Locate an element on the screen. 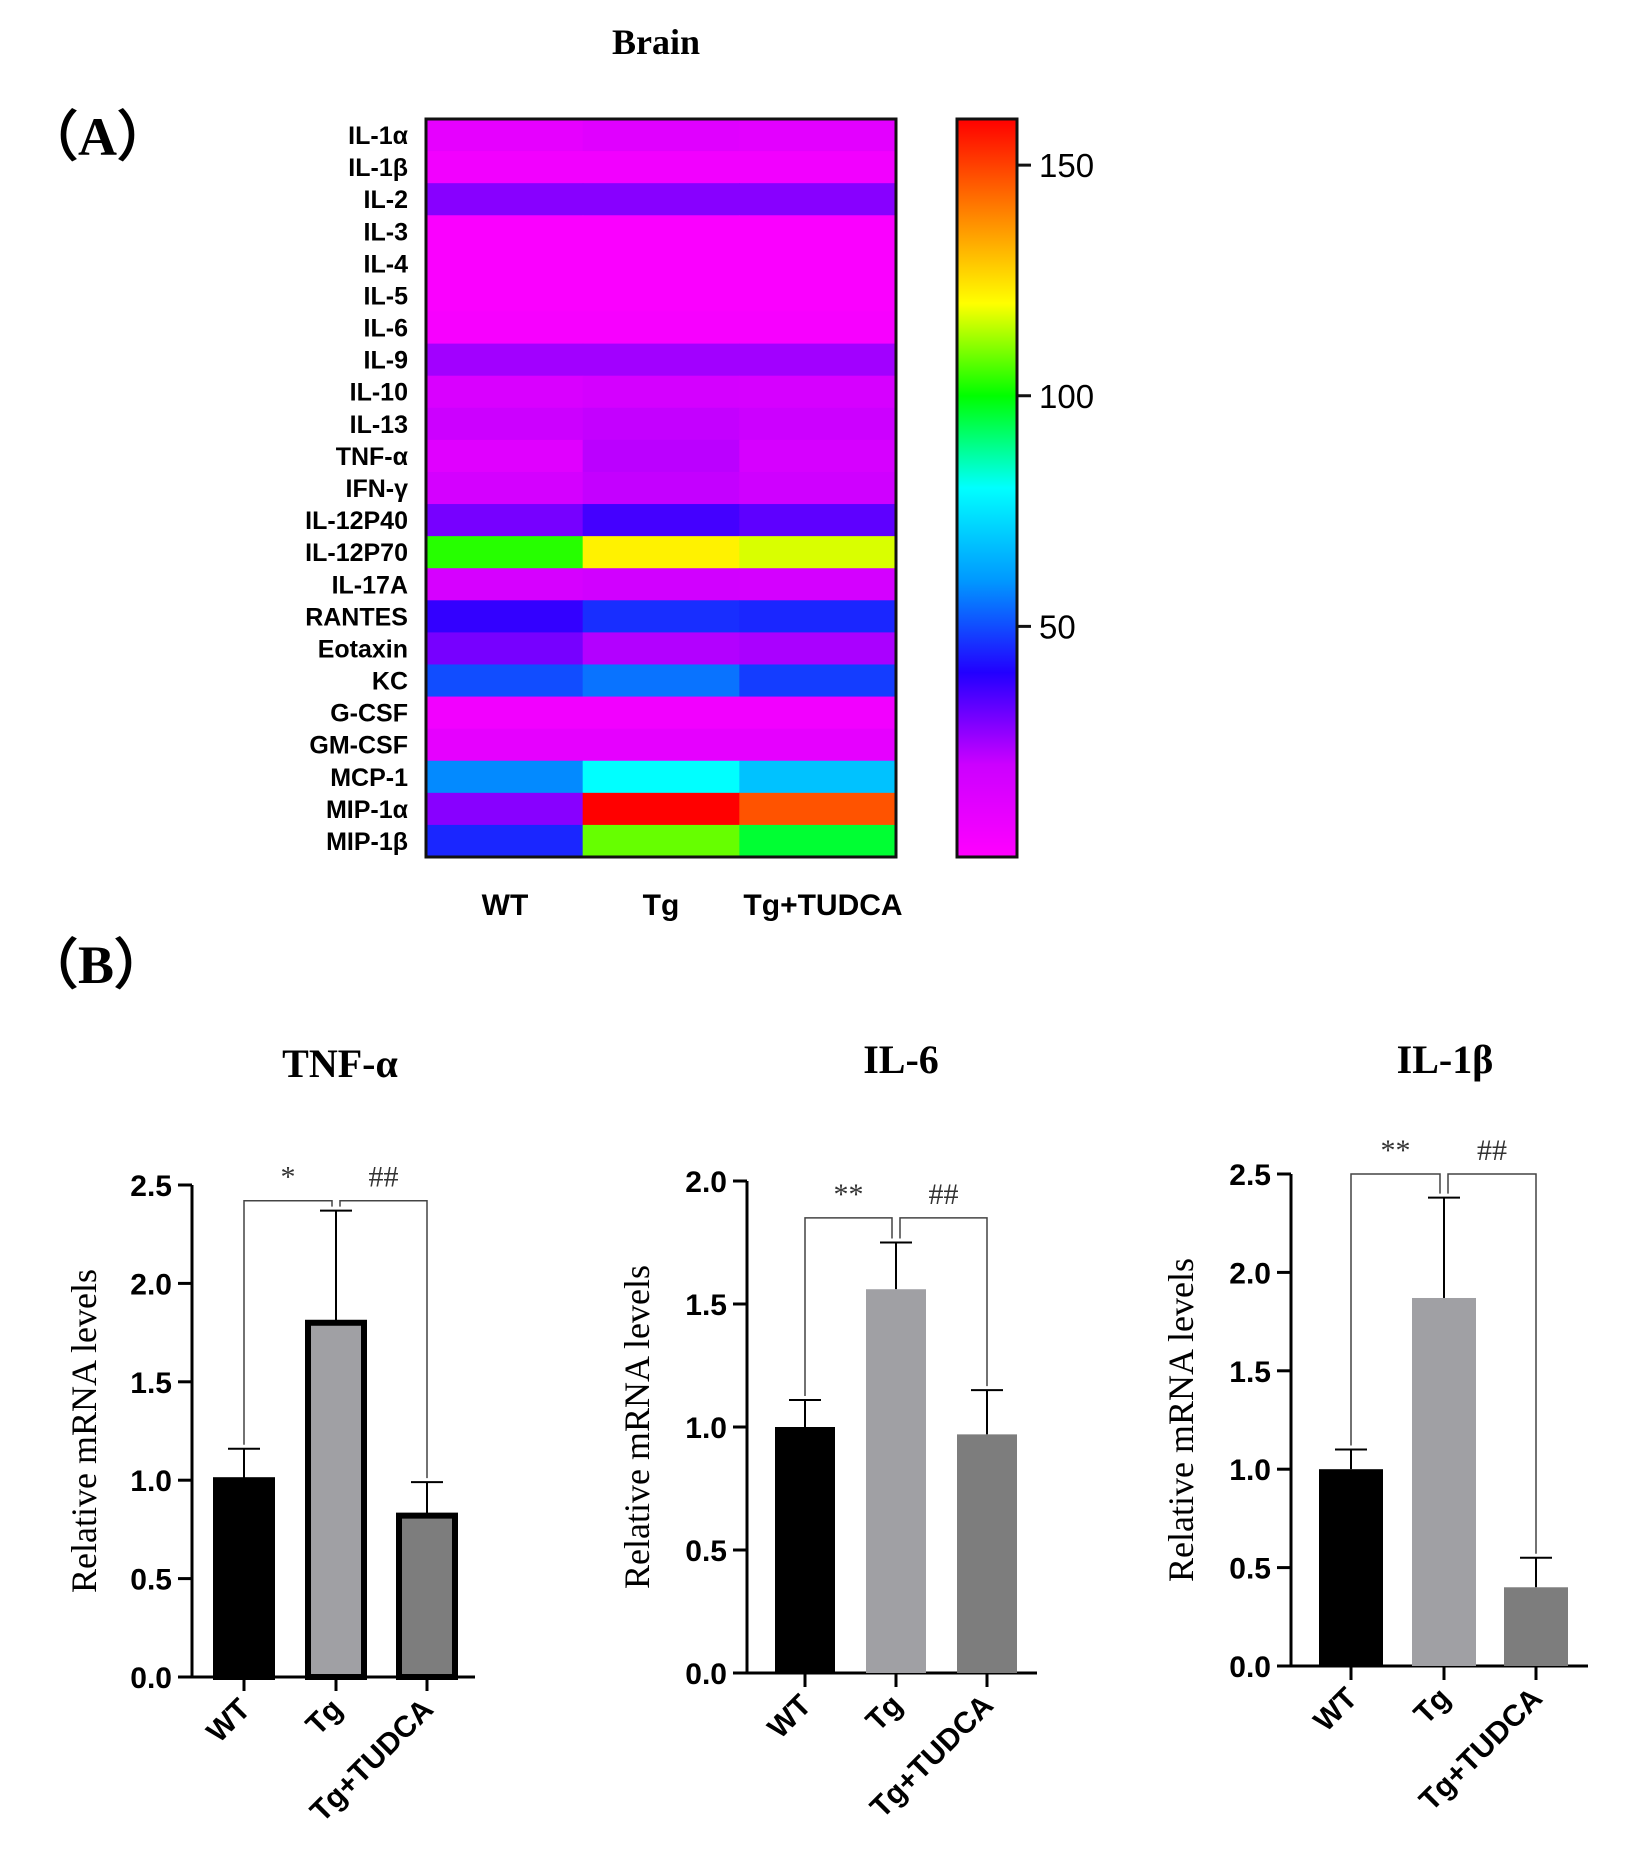 The width and height of the screenshot is (1633, 1870). heatmap-cell-mip-1alpha-tg-plus-tudca is located at coordinates (818, 809).